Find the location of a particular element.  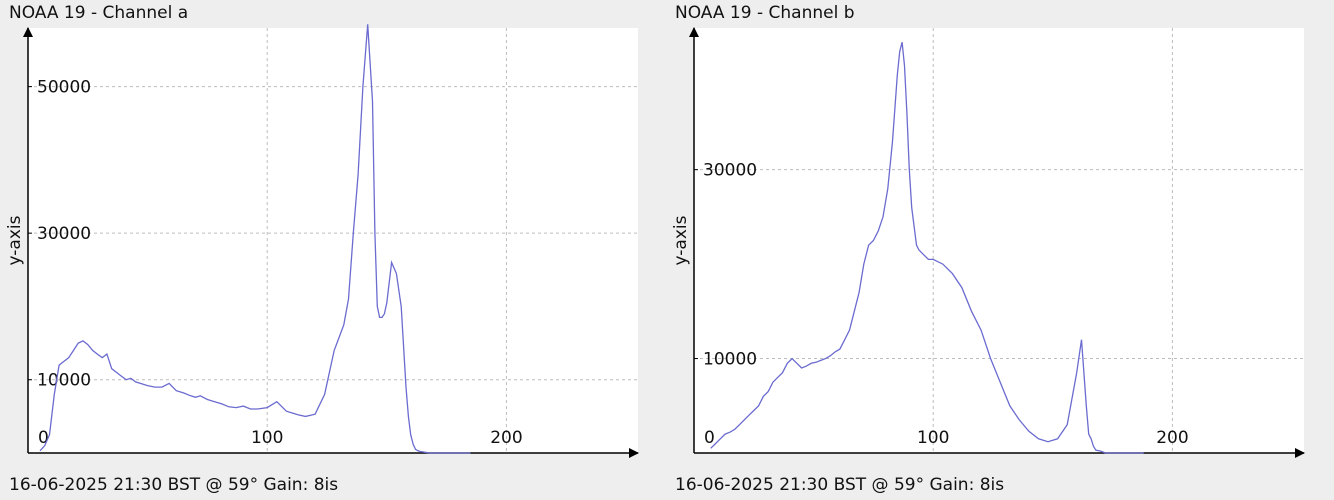

y-tick-label: 50000 is located at coordinates (64, 88).